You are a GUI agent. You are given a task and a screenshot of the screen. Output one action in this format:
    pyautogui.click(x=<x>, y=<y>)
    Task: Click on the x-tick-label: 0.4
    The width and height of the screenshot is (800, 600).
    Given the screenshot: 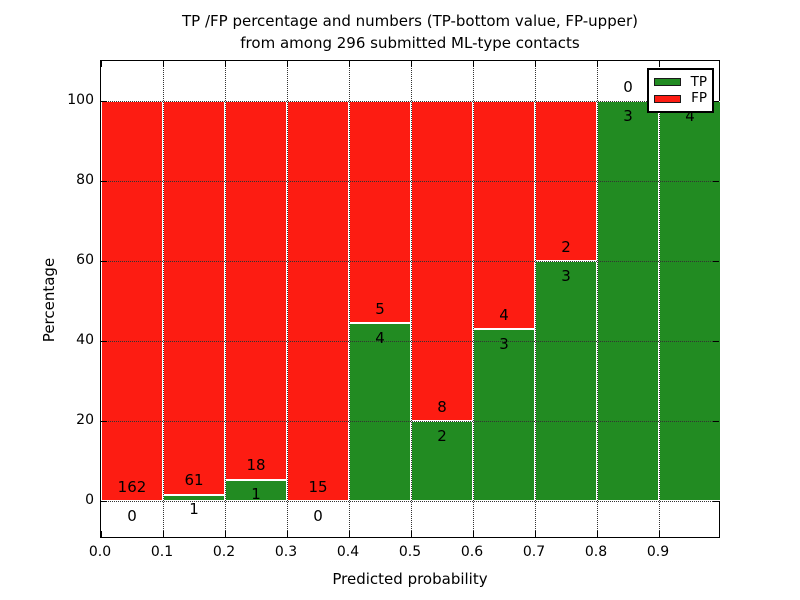 What is the action you would take?
    pyautogui.click(x=348, y=552)
    